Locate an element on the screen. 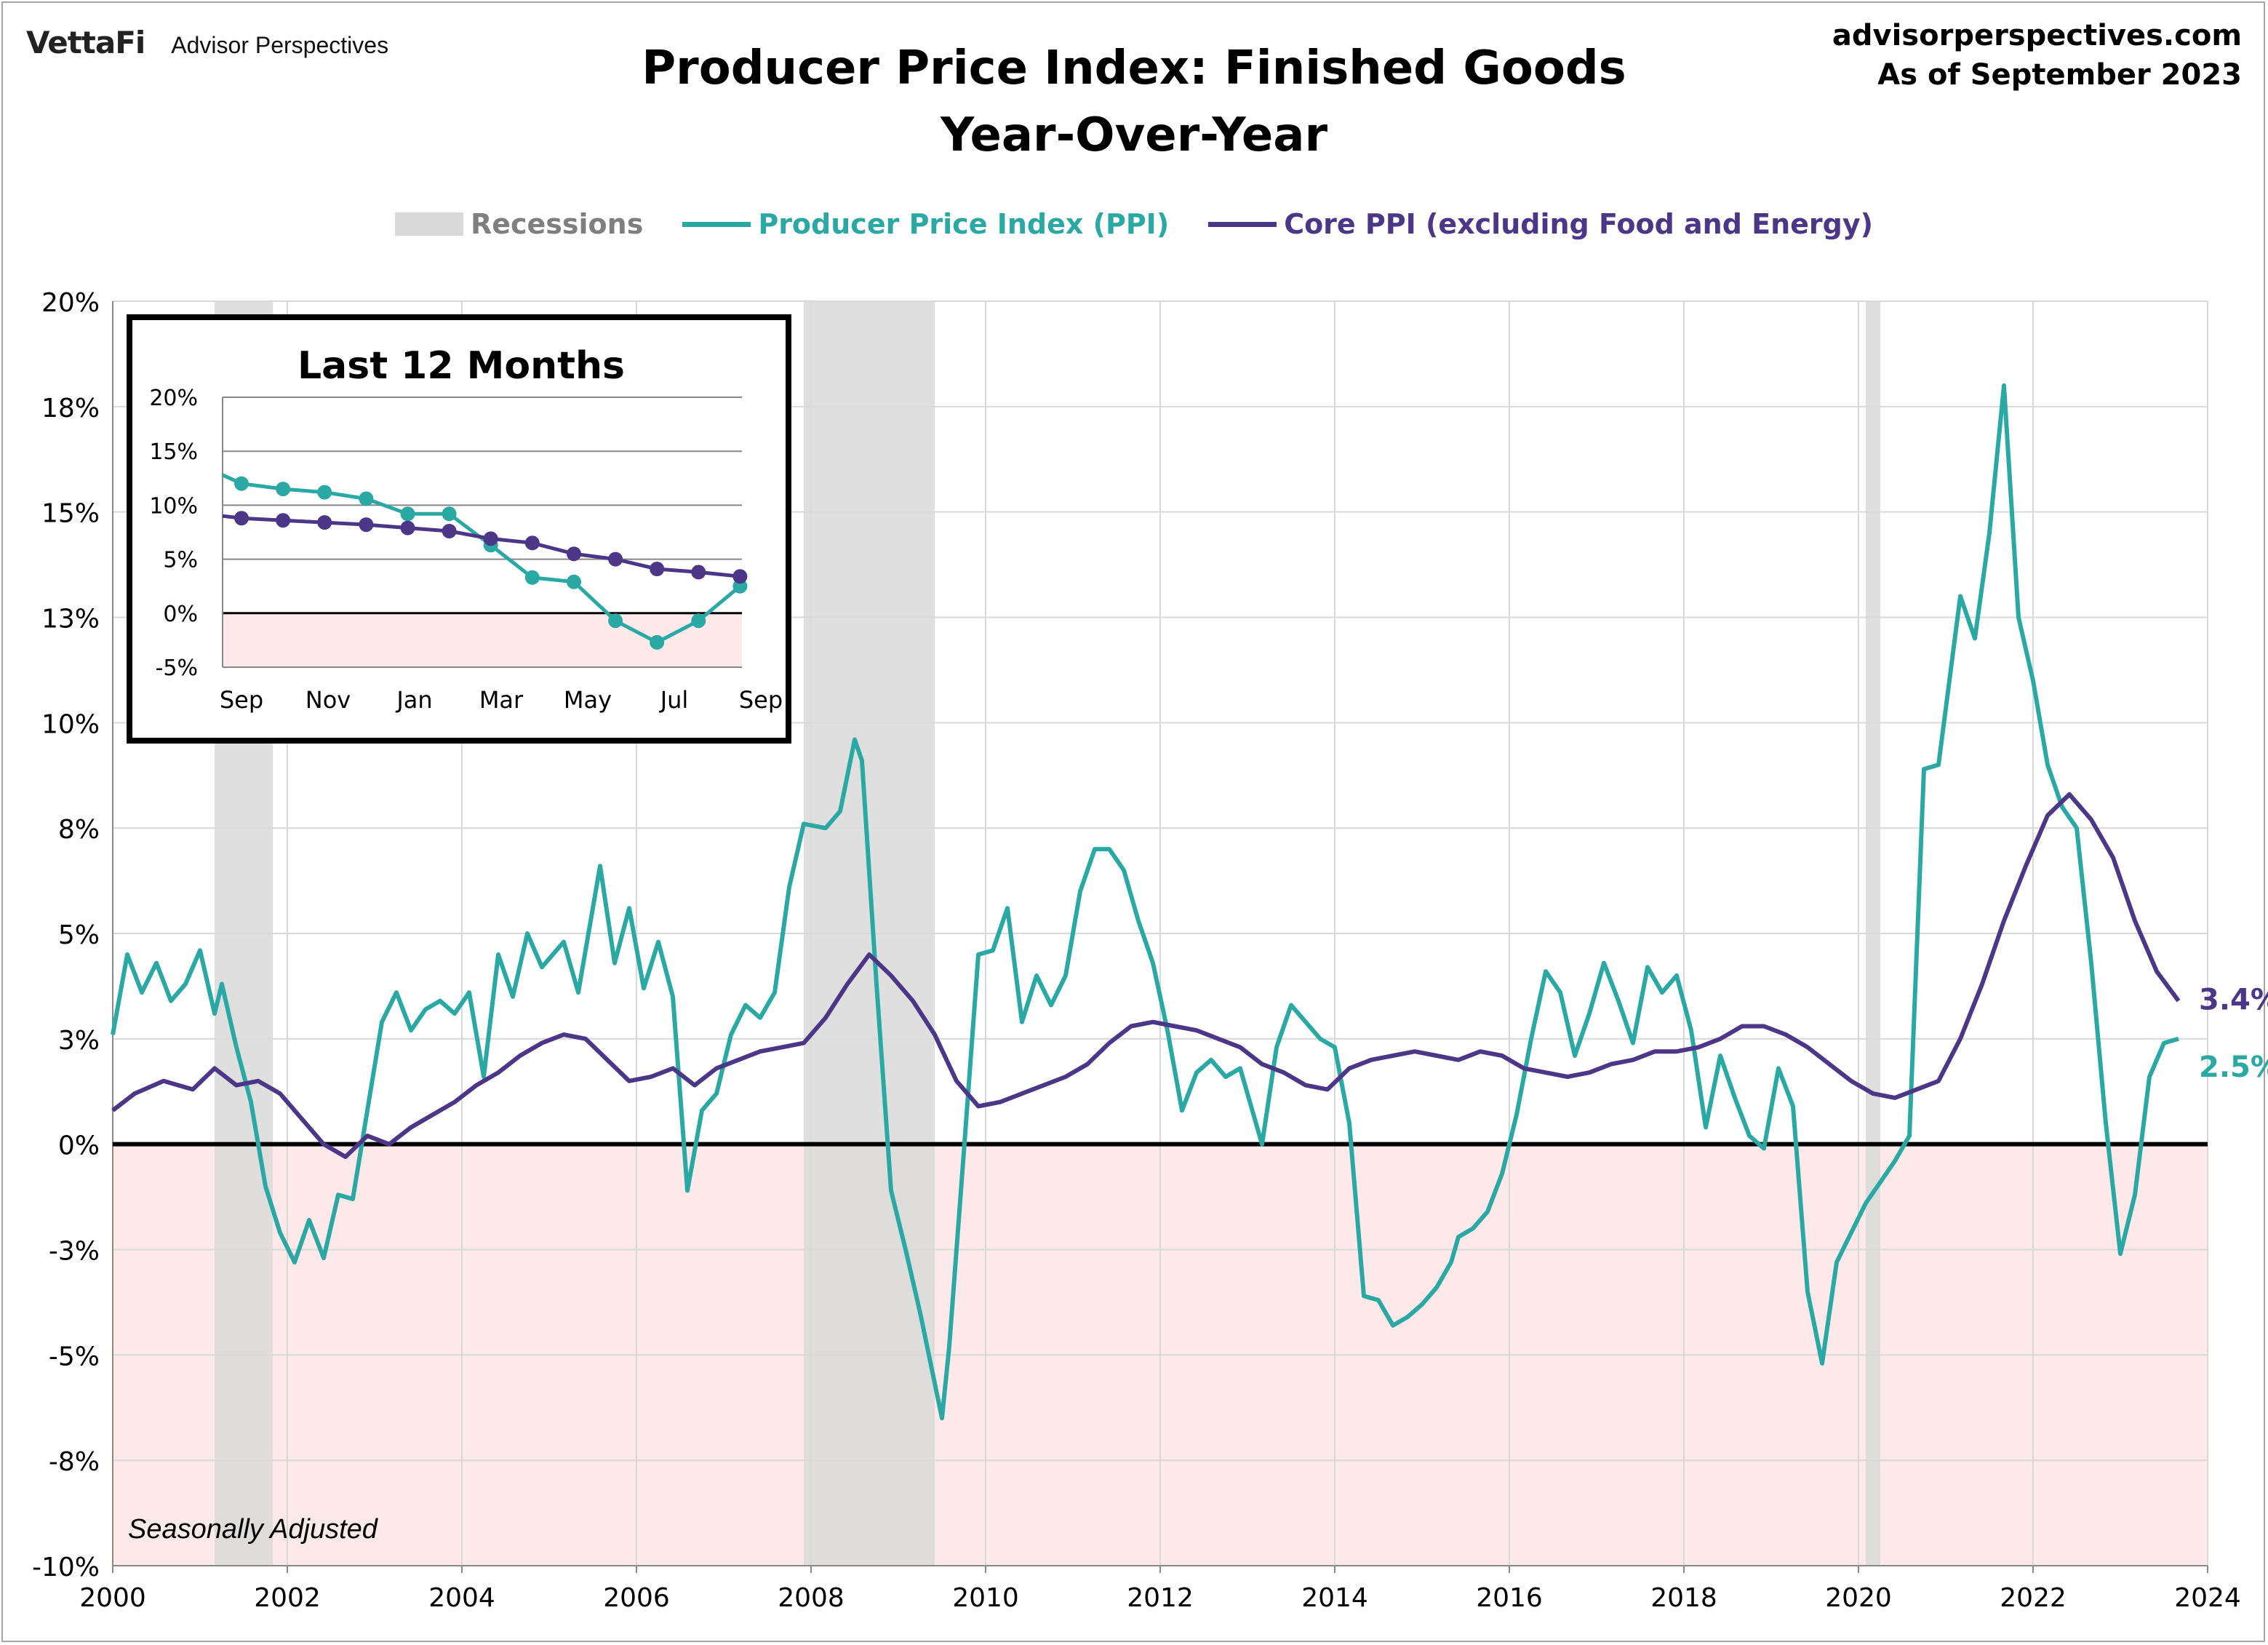 This screenshot has height=1645, width=2268. y-tick-label: 13% is located at coordinates (70, 619).